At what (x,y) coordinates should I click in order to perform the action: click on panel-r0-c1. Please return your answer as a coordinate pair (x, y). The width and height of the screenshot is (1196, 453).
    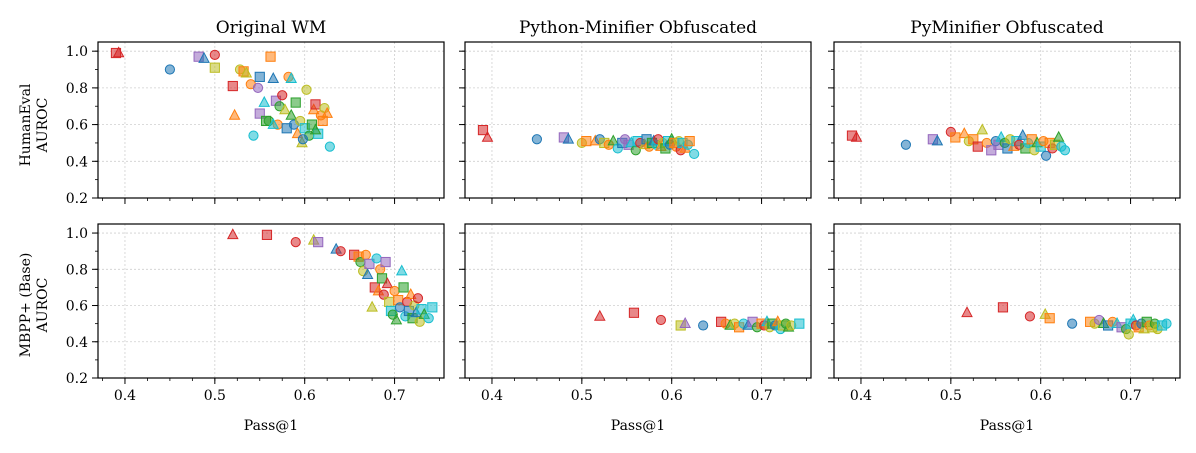
    Looking at the image, I should click on (635, 122).